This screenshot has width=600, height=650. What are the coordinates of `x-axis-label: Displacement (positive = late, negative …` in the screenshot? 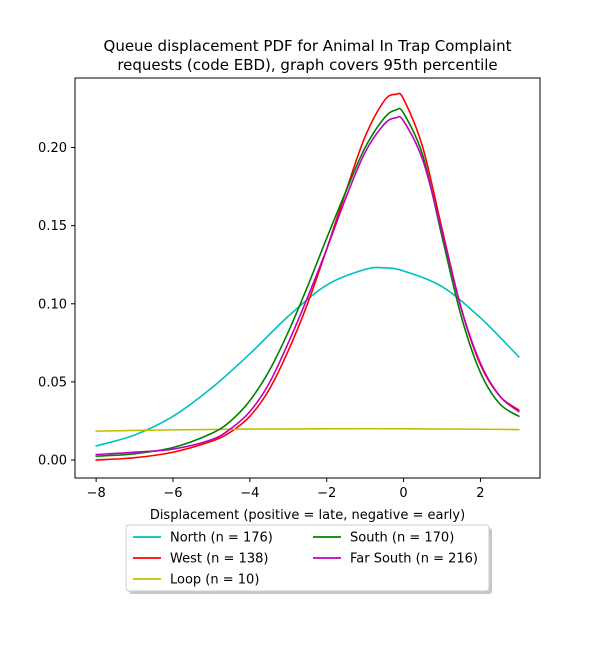 It's located at (307, 515).